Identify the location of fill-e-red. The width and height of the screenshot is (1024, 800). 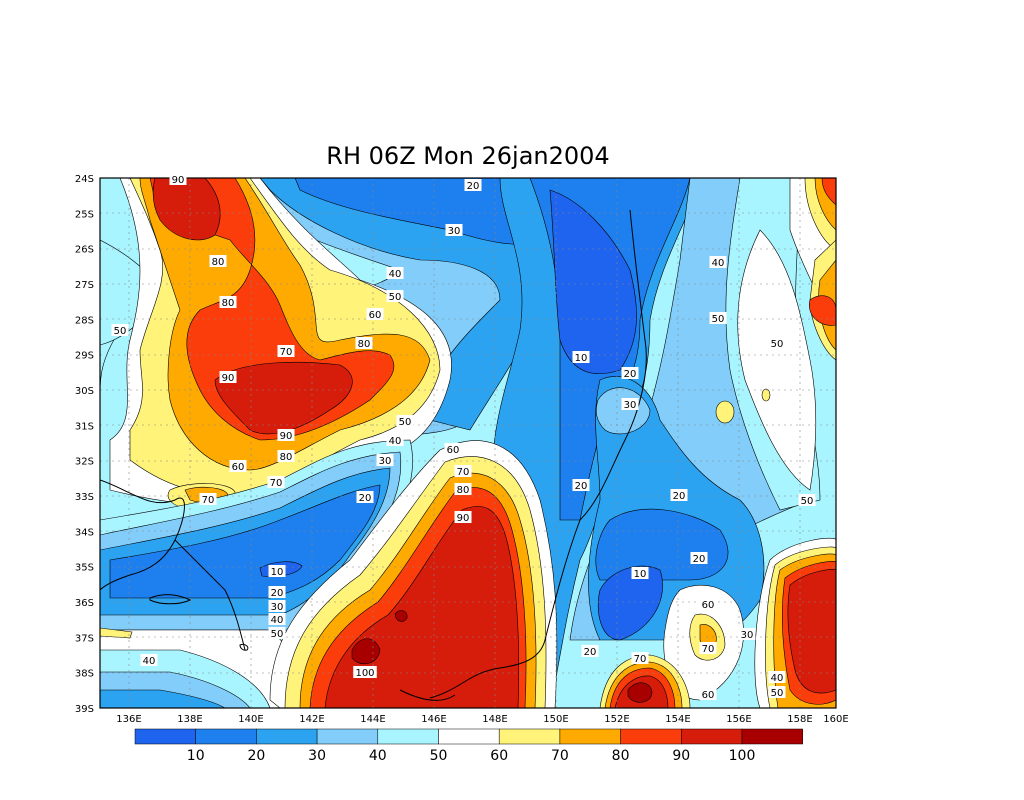
(822, 310).